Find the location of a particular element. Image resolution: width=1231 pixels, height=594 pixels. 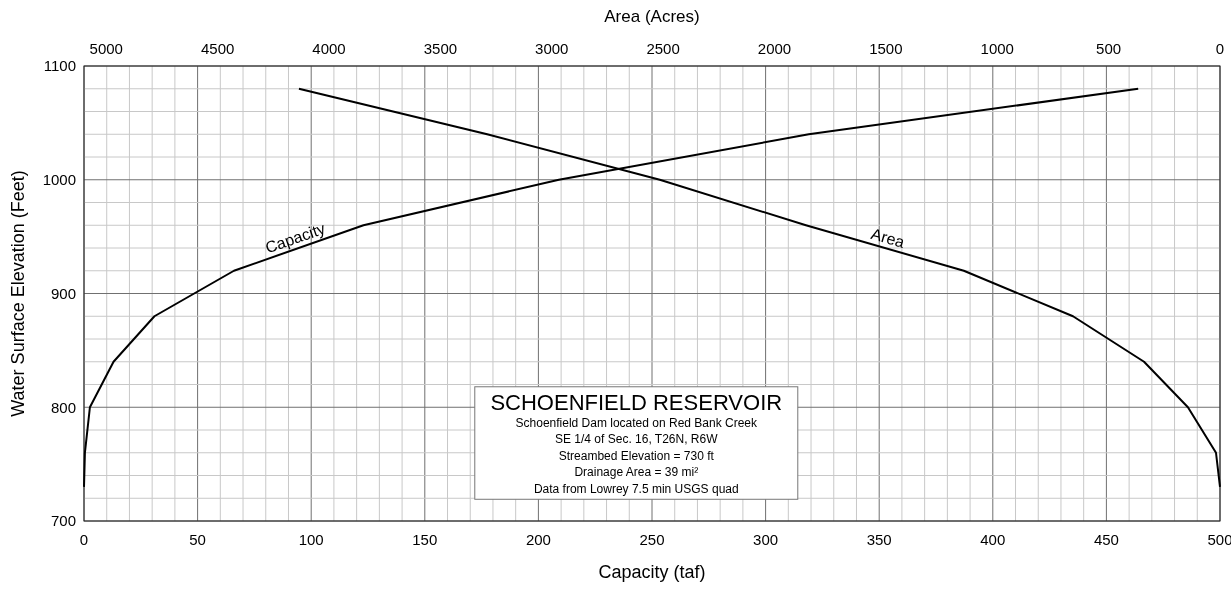

text: SCHOENFIELD RESERVOIR is located at coordinates (636, 402).